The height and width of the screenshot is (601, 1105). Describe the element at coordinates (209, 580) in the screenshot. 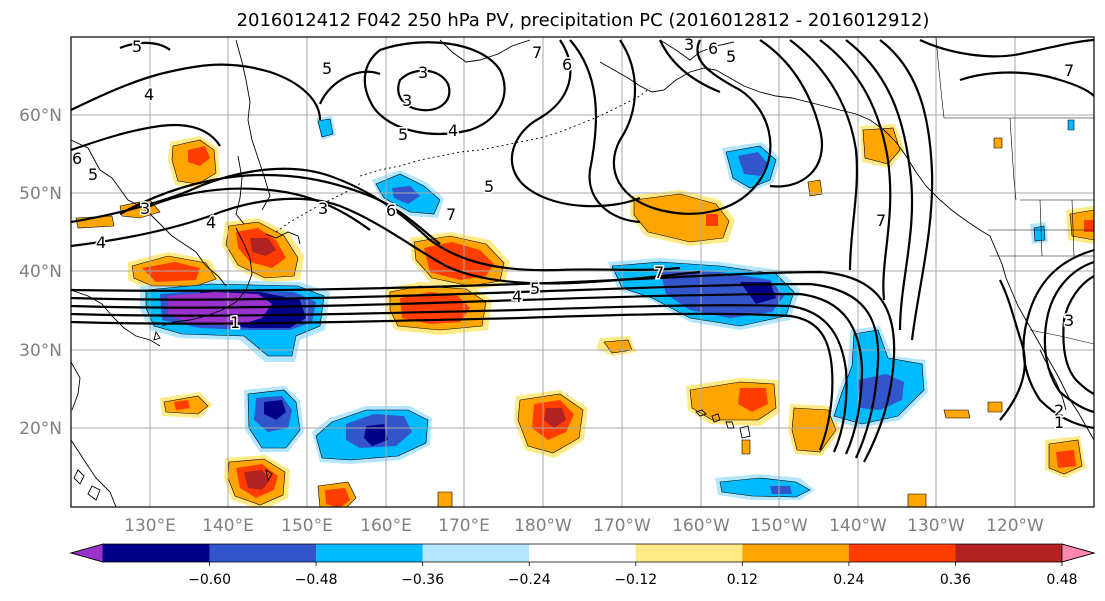

I see `colorbar-tick-label: −0.60` at that location.